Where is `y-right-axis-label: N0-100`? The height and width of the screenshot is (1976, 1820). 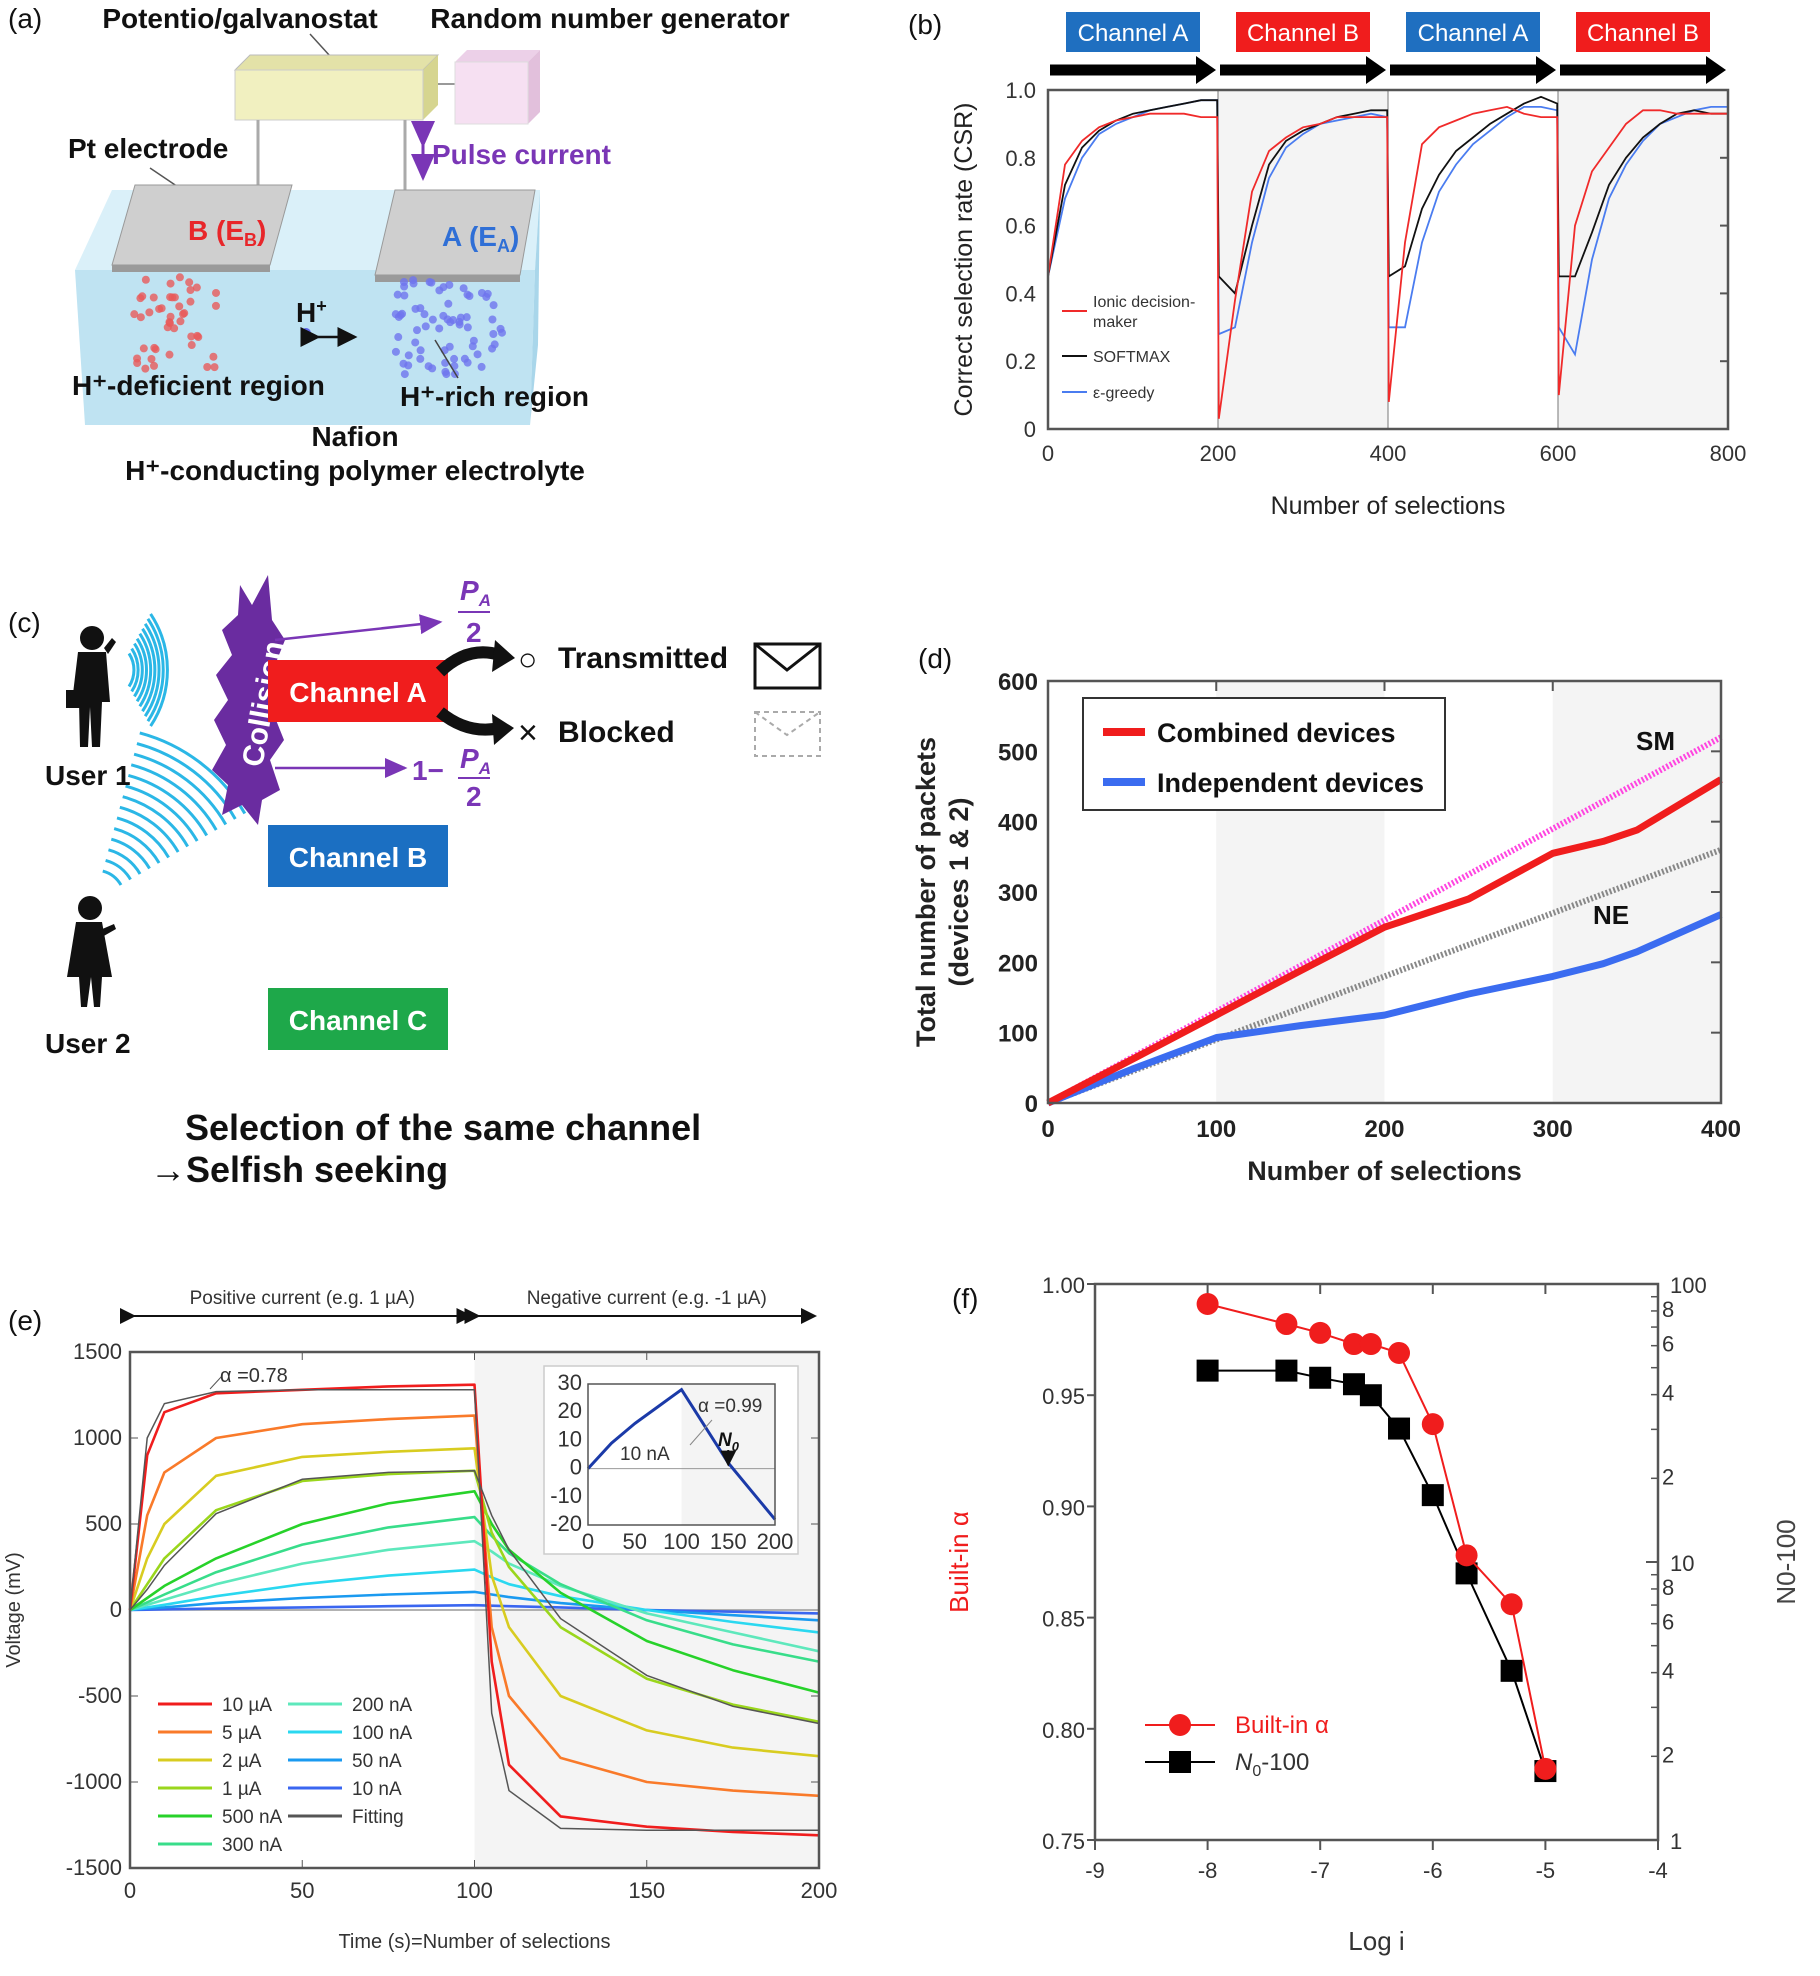
y-right-axis-label: N0-100 is located at coordinates (1786, 1561).